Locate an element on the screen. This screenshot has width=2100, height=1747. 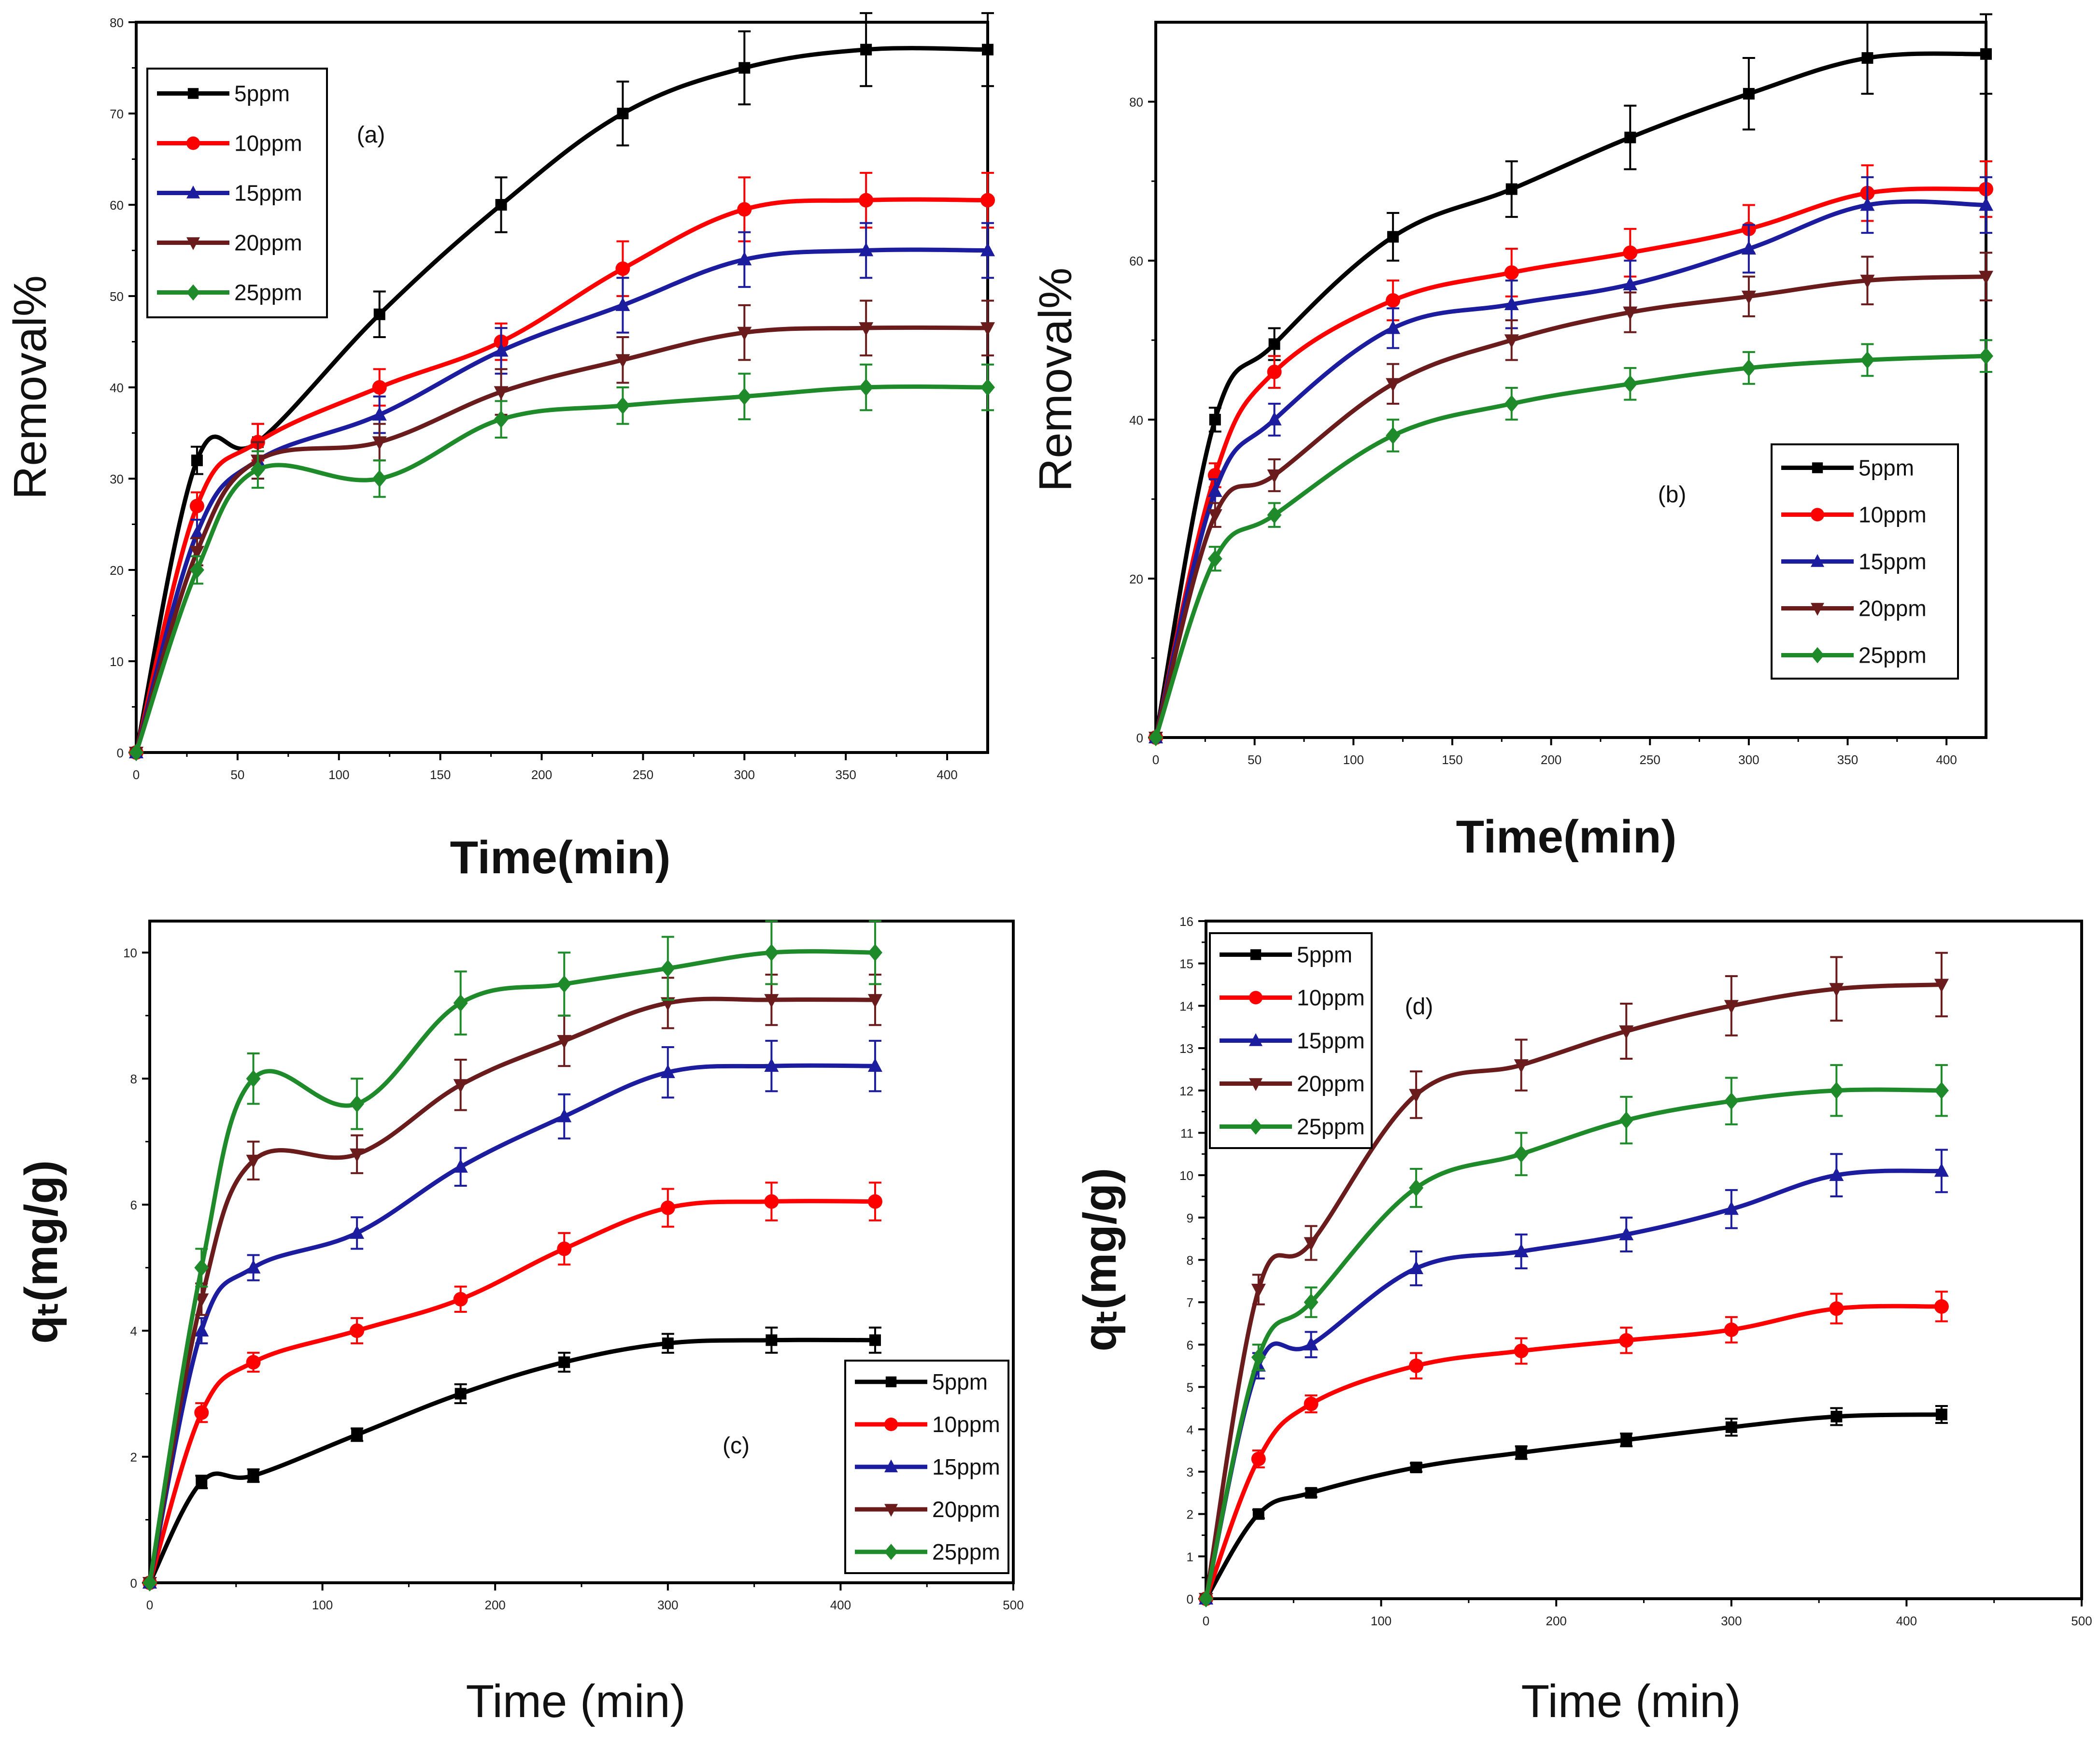
y-tick-label: 1 is located at coordinates (1190, 1556).